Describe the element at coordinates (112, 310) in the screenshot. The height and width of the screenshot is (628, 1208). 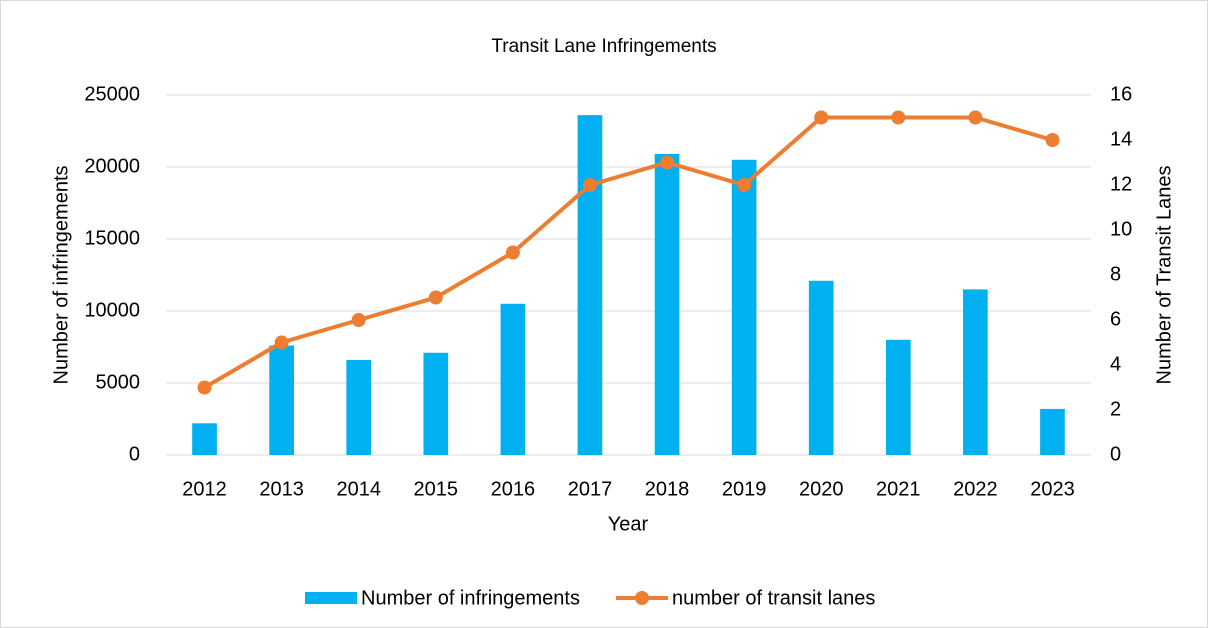
I see `y-tick-label: 10000` at that location.